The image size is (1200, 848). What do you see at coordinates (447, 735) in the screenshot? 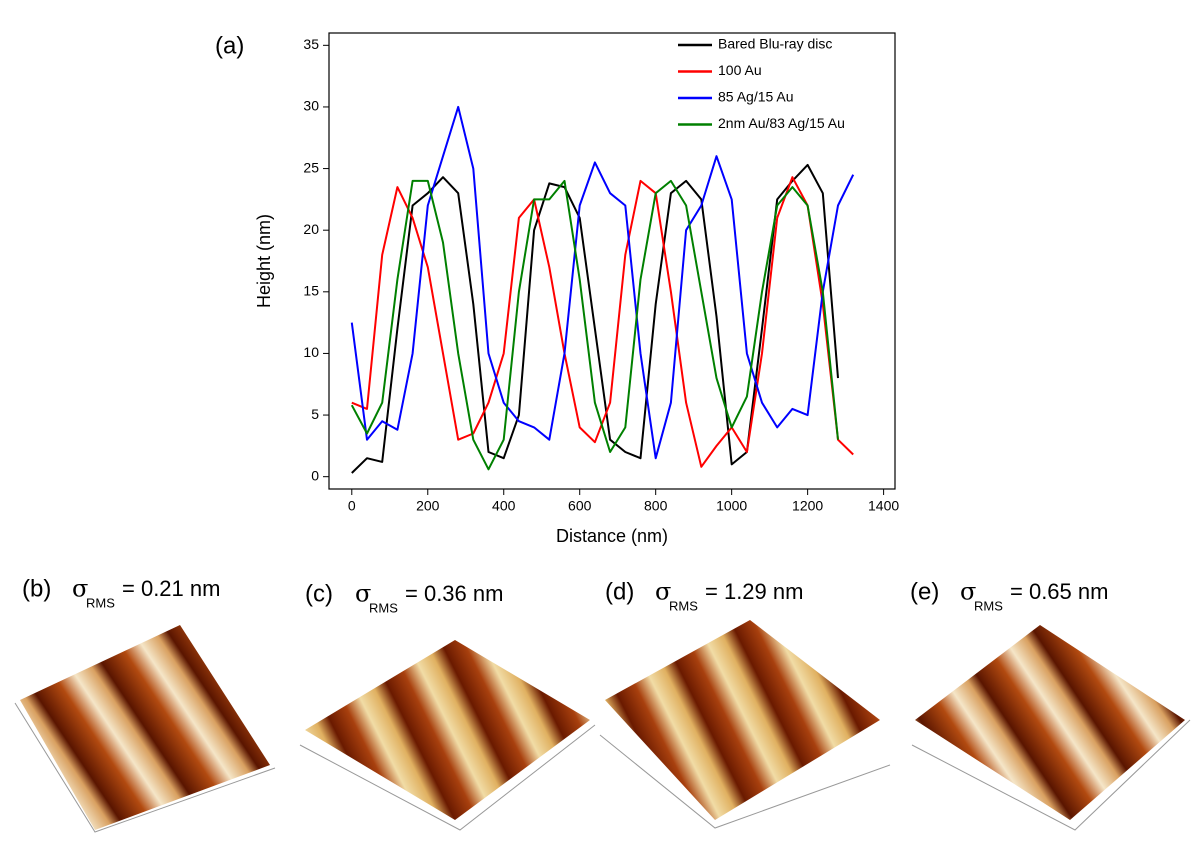
I see `afm-image-c` at bounding box center [447, 735].